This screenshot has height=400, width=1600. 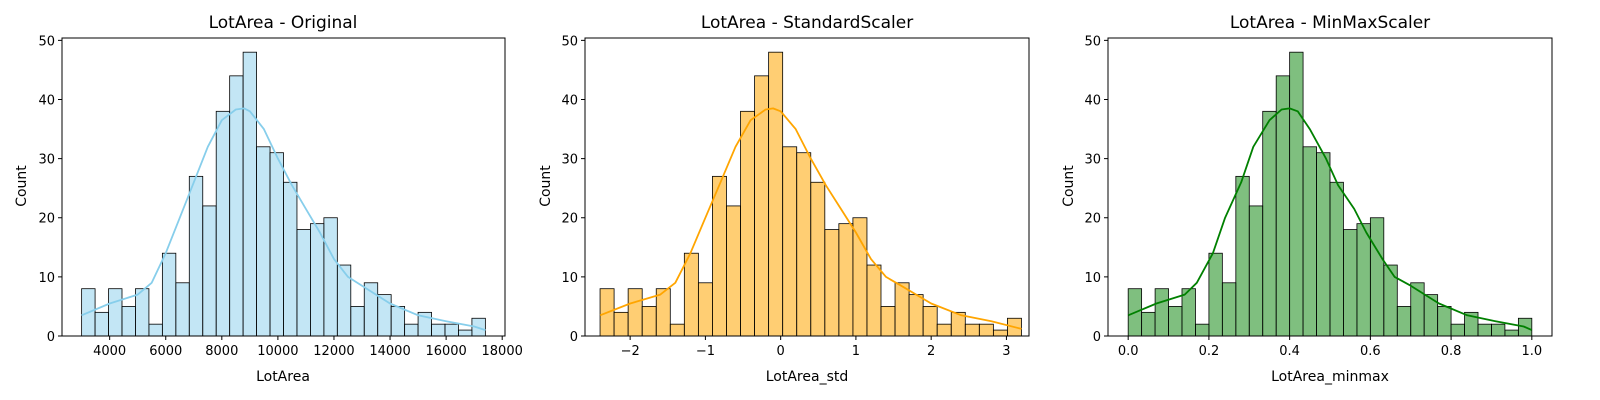 I want to click on chart-title: LotArea - MinMaxScaler, so click(x=1330, y=23).